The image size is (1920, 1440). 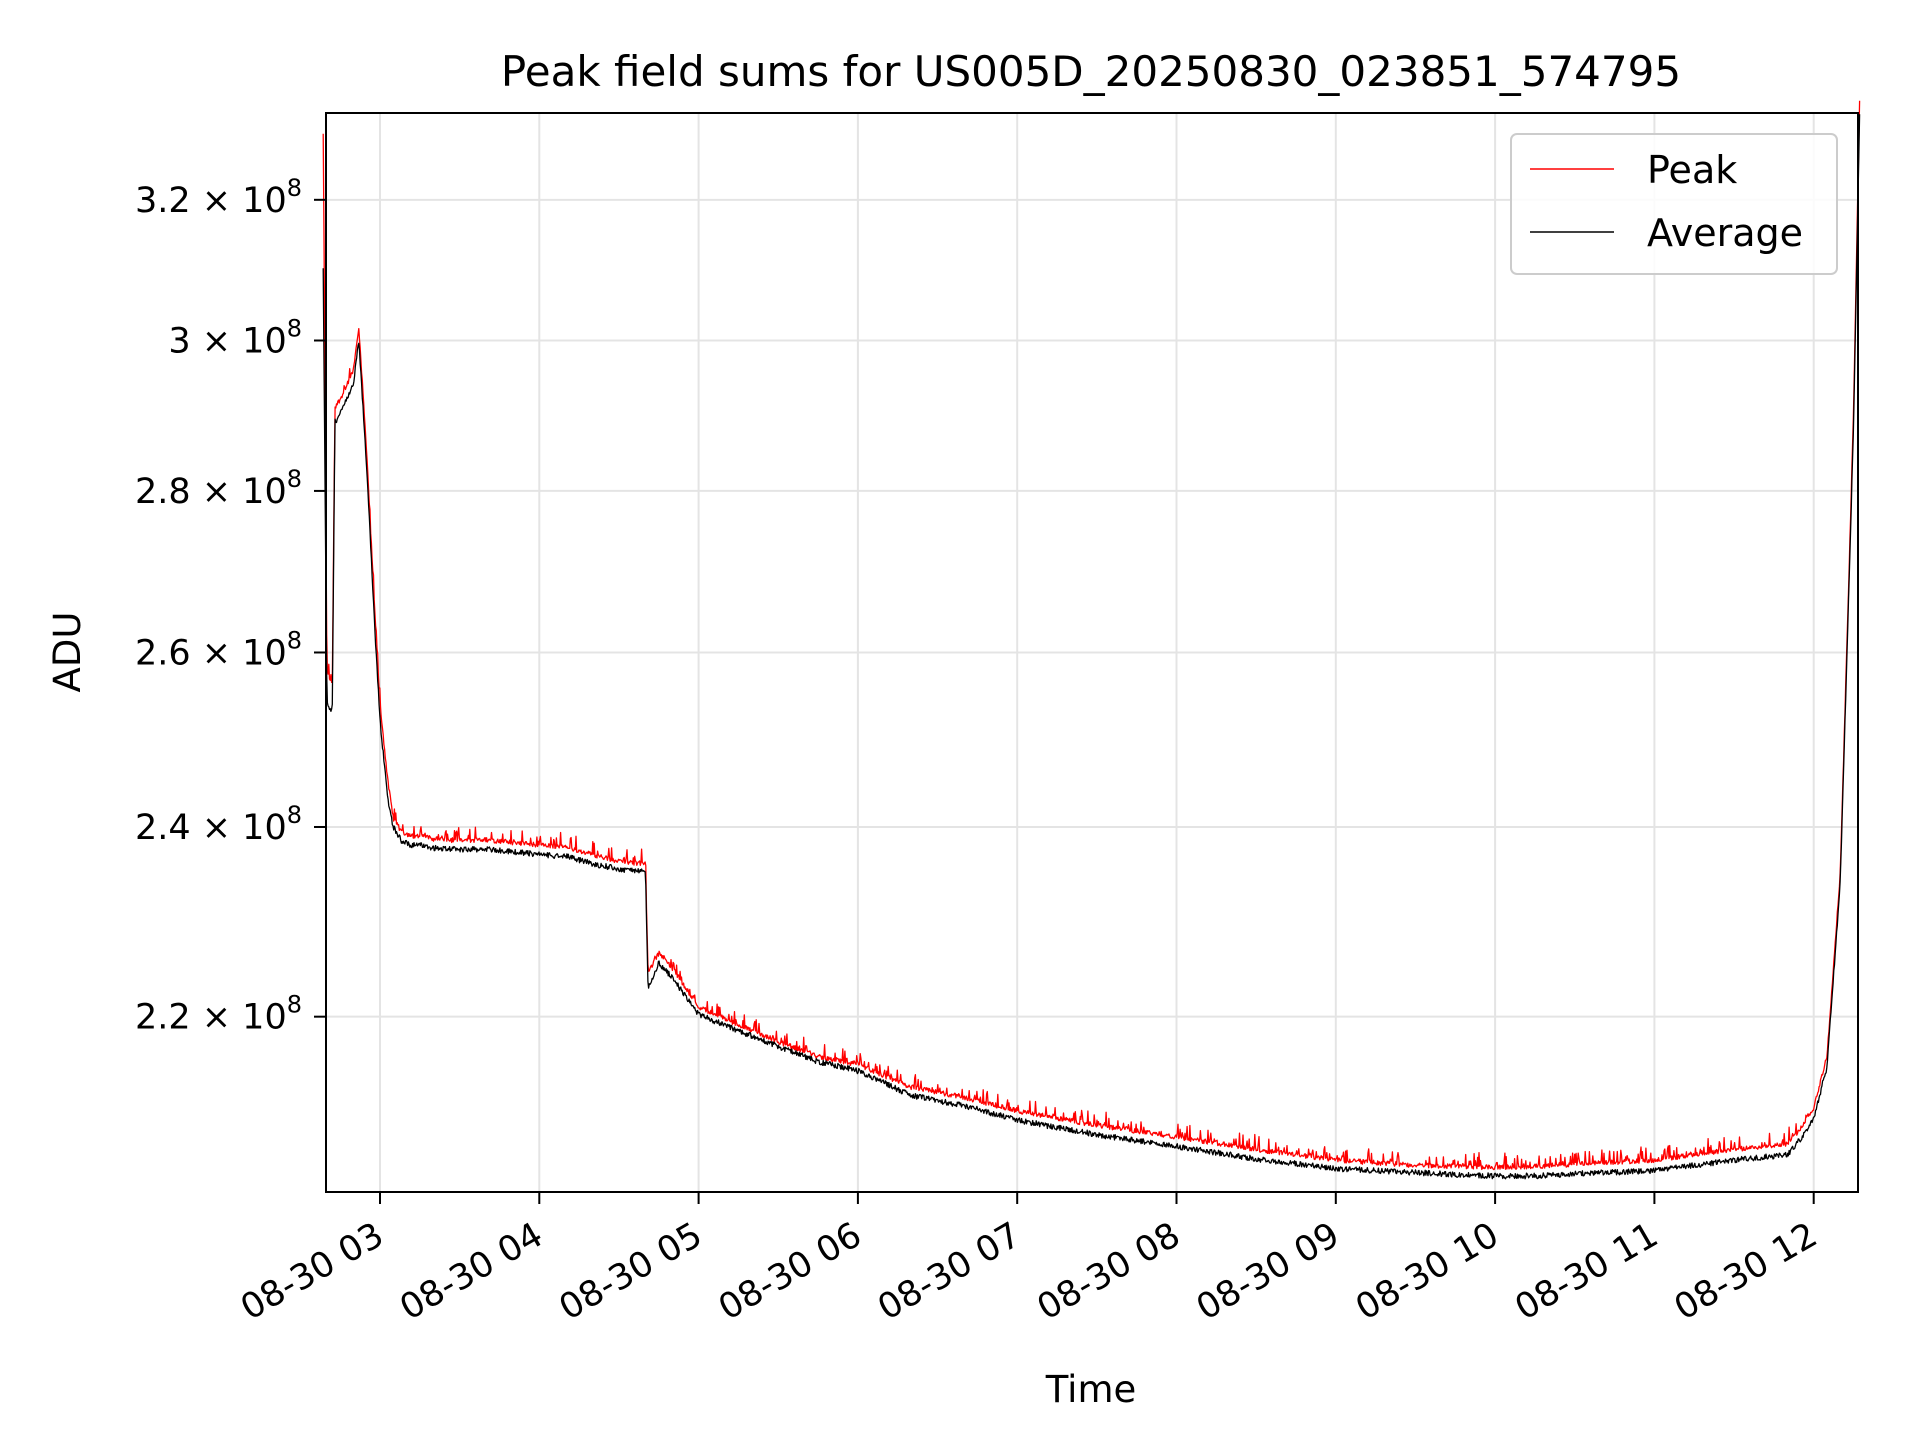 I want to click on y-tick-label: 3 × 108, so click(x=235, y=338).